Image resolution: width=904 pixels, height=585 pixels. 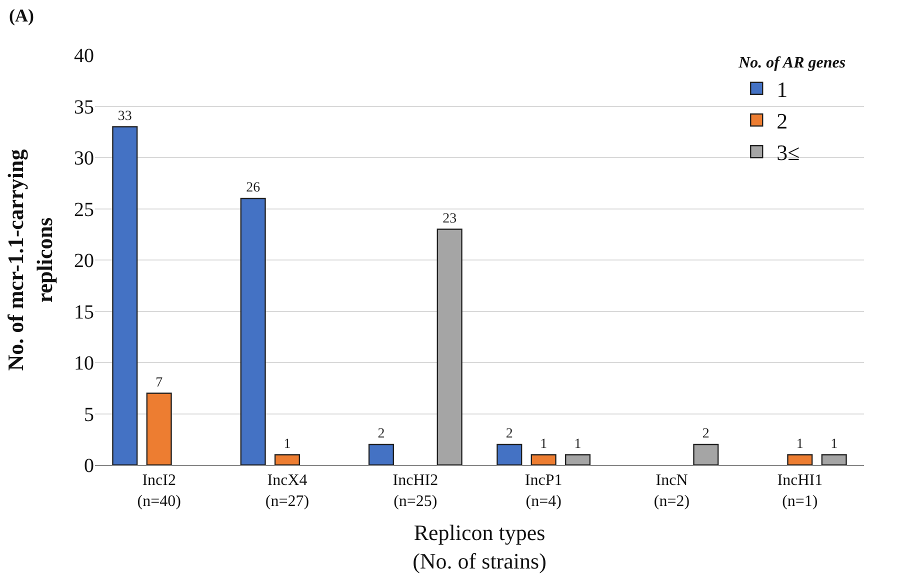 I want to click on y-tick-label: 15, so click(x=84, y=312).